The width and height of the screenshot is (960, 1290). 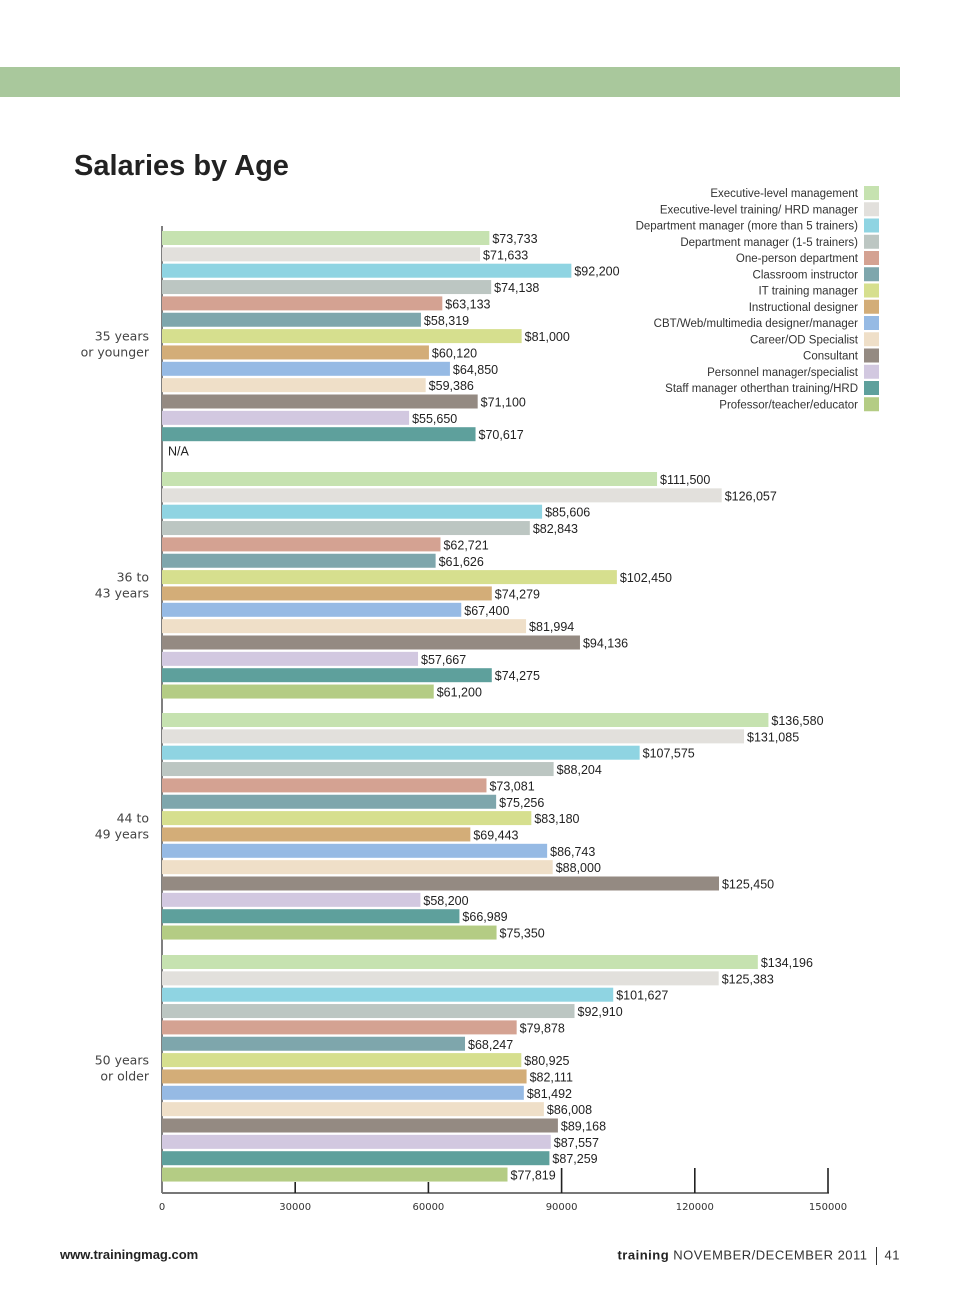 What do you see at coordinates (125, 1075) in the screenshot?
I see `category-label: or older` at bounding box center [125, 1075].